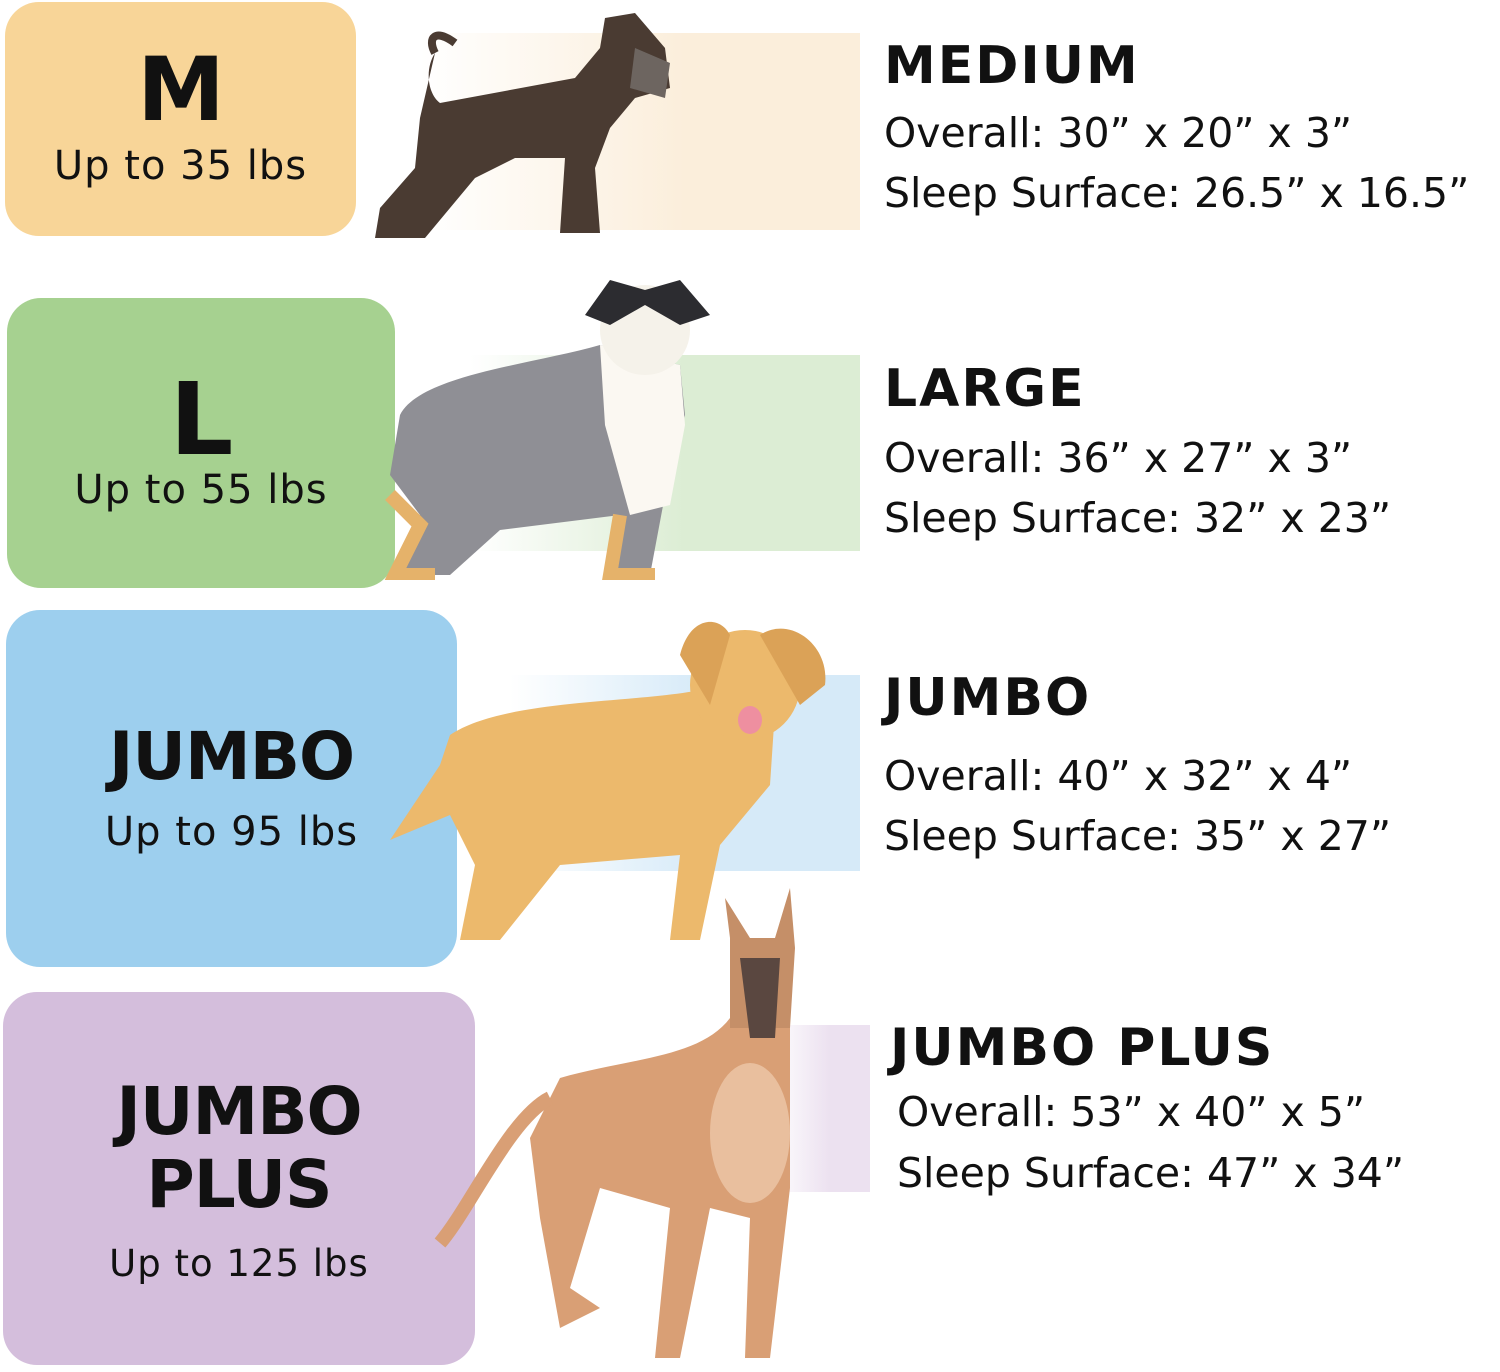  I want to click on size-letter: L, so click(201, 419).